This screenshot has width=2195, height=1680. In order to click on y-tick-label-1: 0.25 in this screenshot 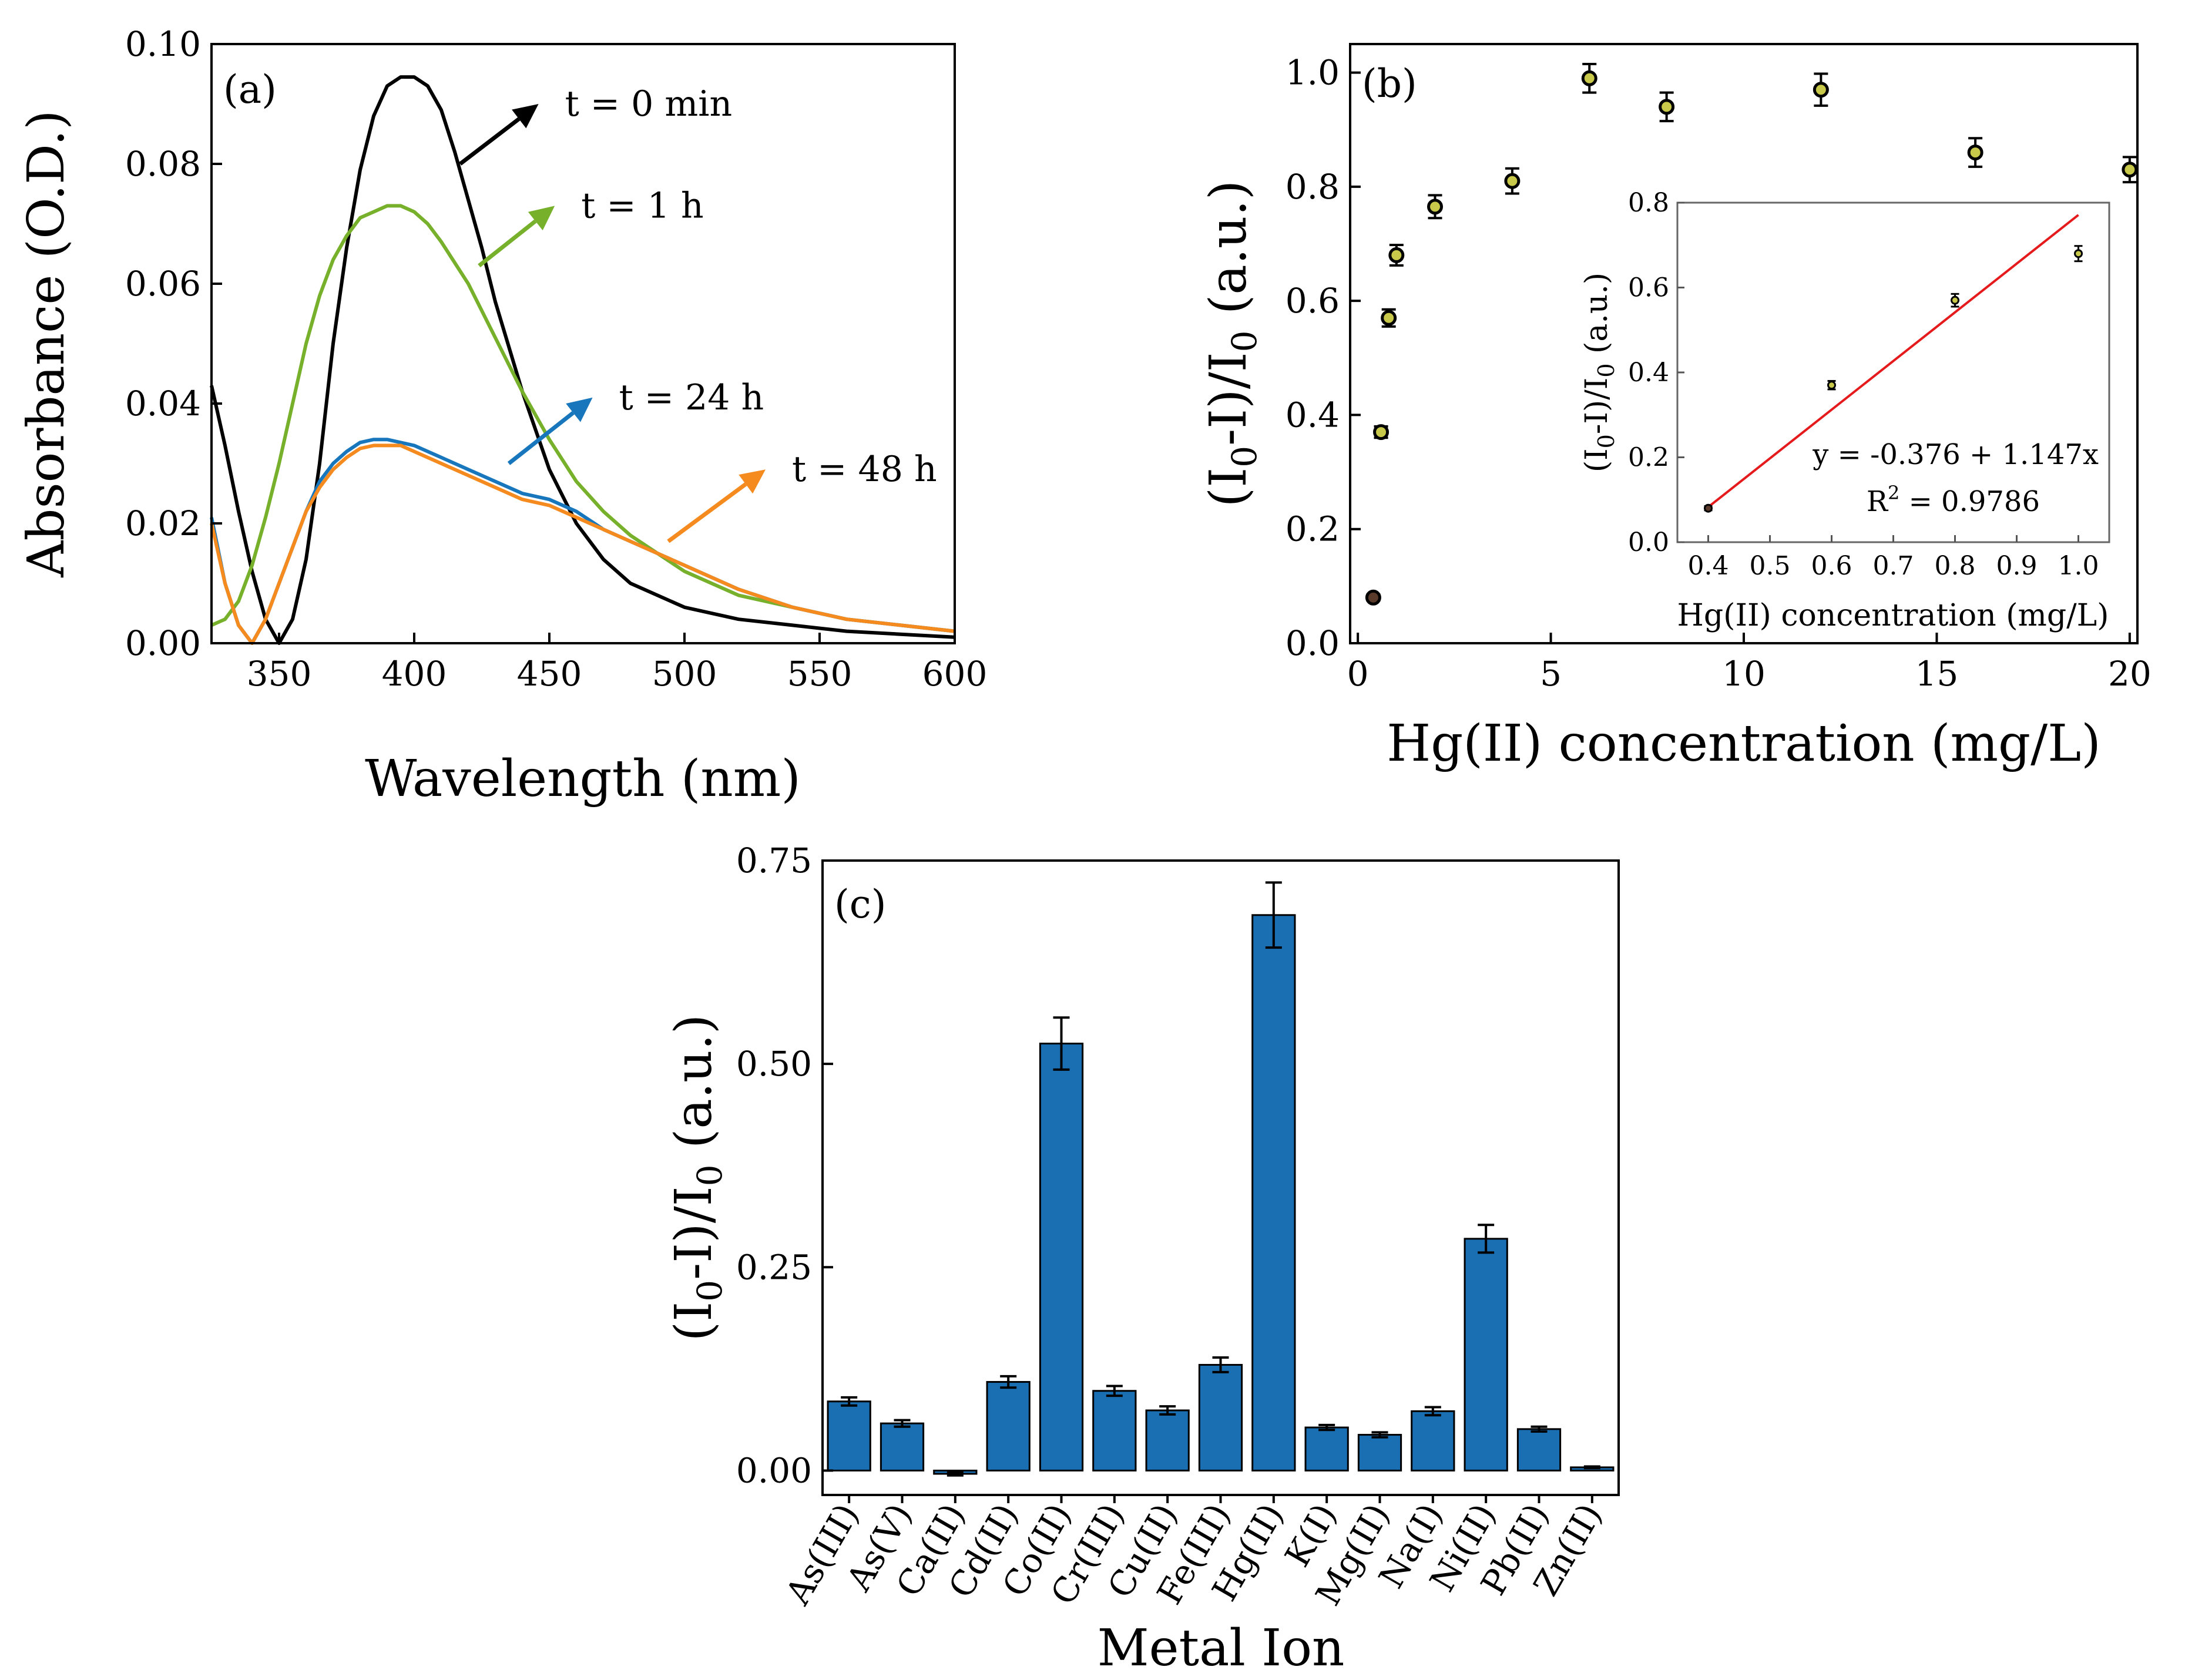, I will do `click(774, 1267)`.